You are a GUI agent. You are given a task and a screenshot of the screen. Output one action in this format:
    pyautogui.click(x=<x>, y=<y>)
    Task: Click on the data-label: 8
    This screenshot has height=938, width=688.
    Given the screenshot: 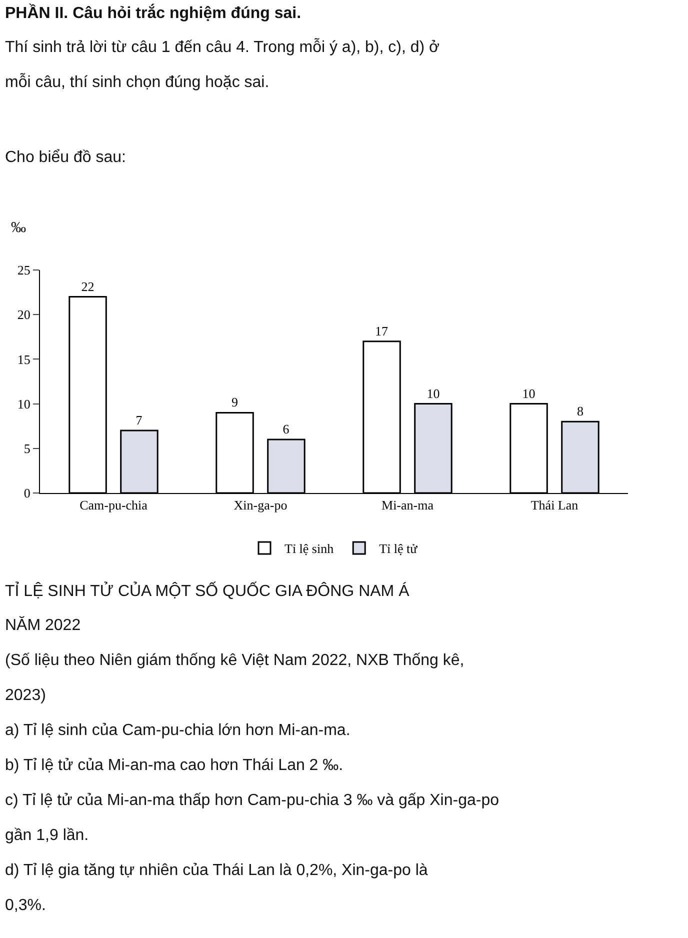 What is the action you would take?
    pyautogui.click(x=580, y=411)
    